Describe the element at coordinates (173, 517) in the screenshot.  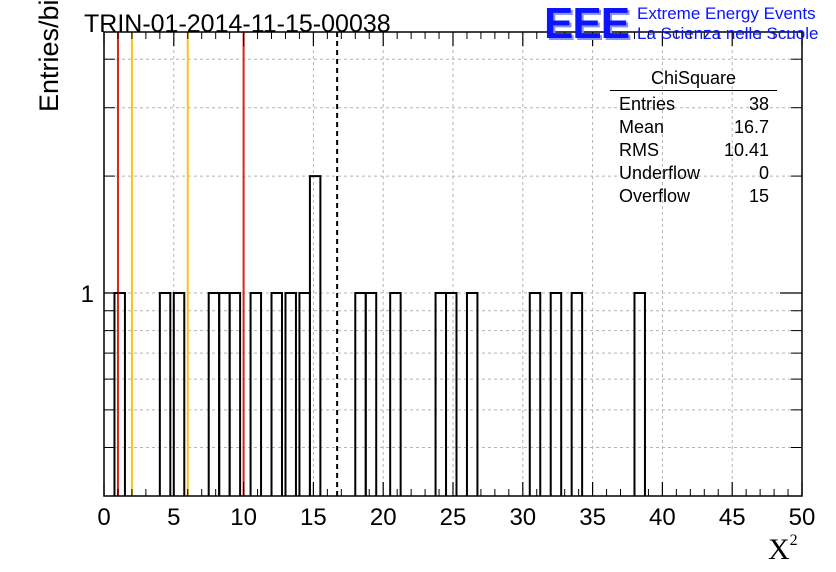
I see `x-tick-label: 5` at that location.